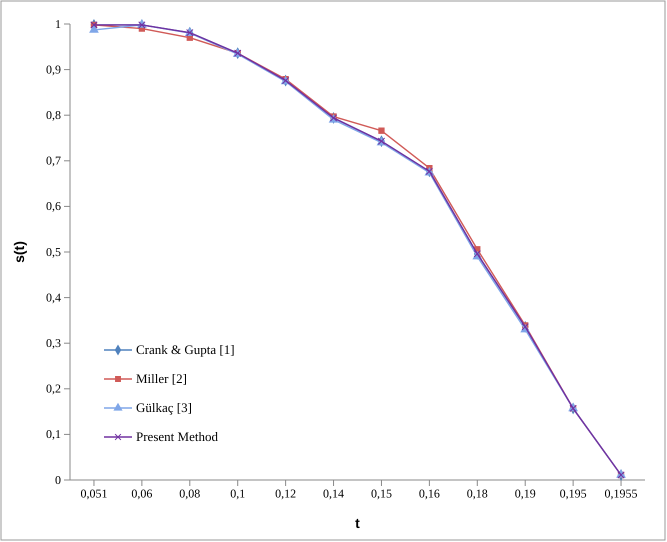 Image resolution: width=667 pixels, height=542 pixels. Describe the element at coordinates (429, 493) in the screenshot. I see `x-tick-label: 0,16` at that location.